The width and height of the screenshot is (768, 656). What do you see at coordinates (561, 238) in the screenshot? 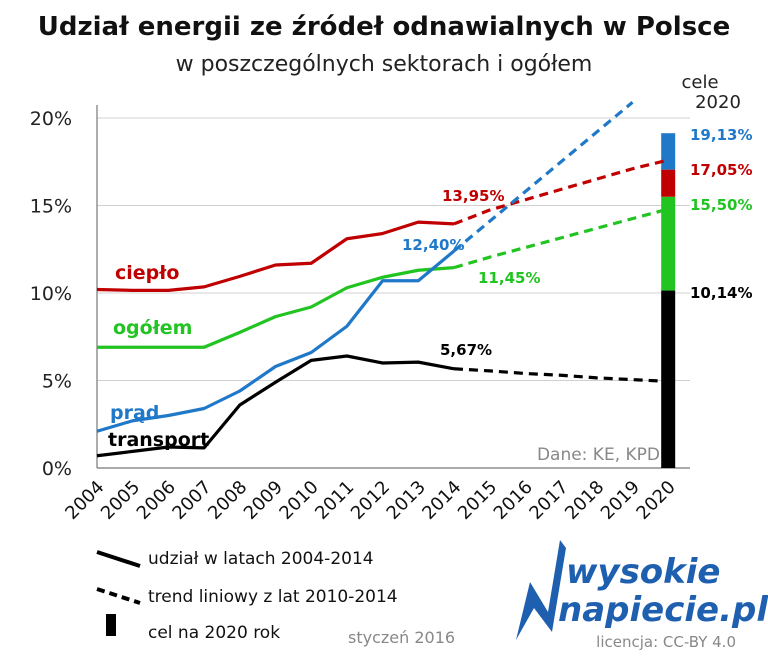
I see `trend-line-ogolem` at bounding box center [561, 238].